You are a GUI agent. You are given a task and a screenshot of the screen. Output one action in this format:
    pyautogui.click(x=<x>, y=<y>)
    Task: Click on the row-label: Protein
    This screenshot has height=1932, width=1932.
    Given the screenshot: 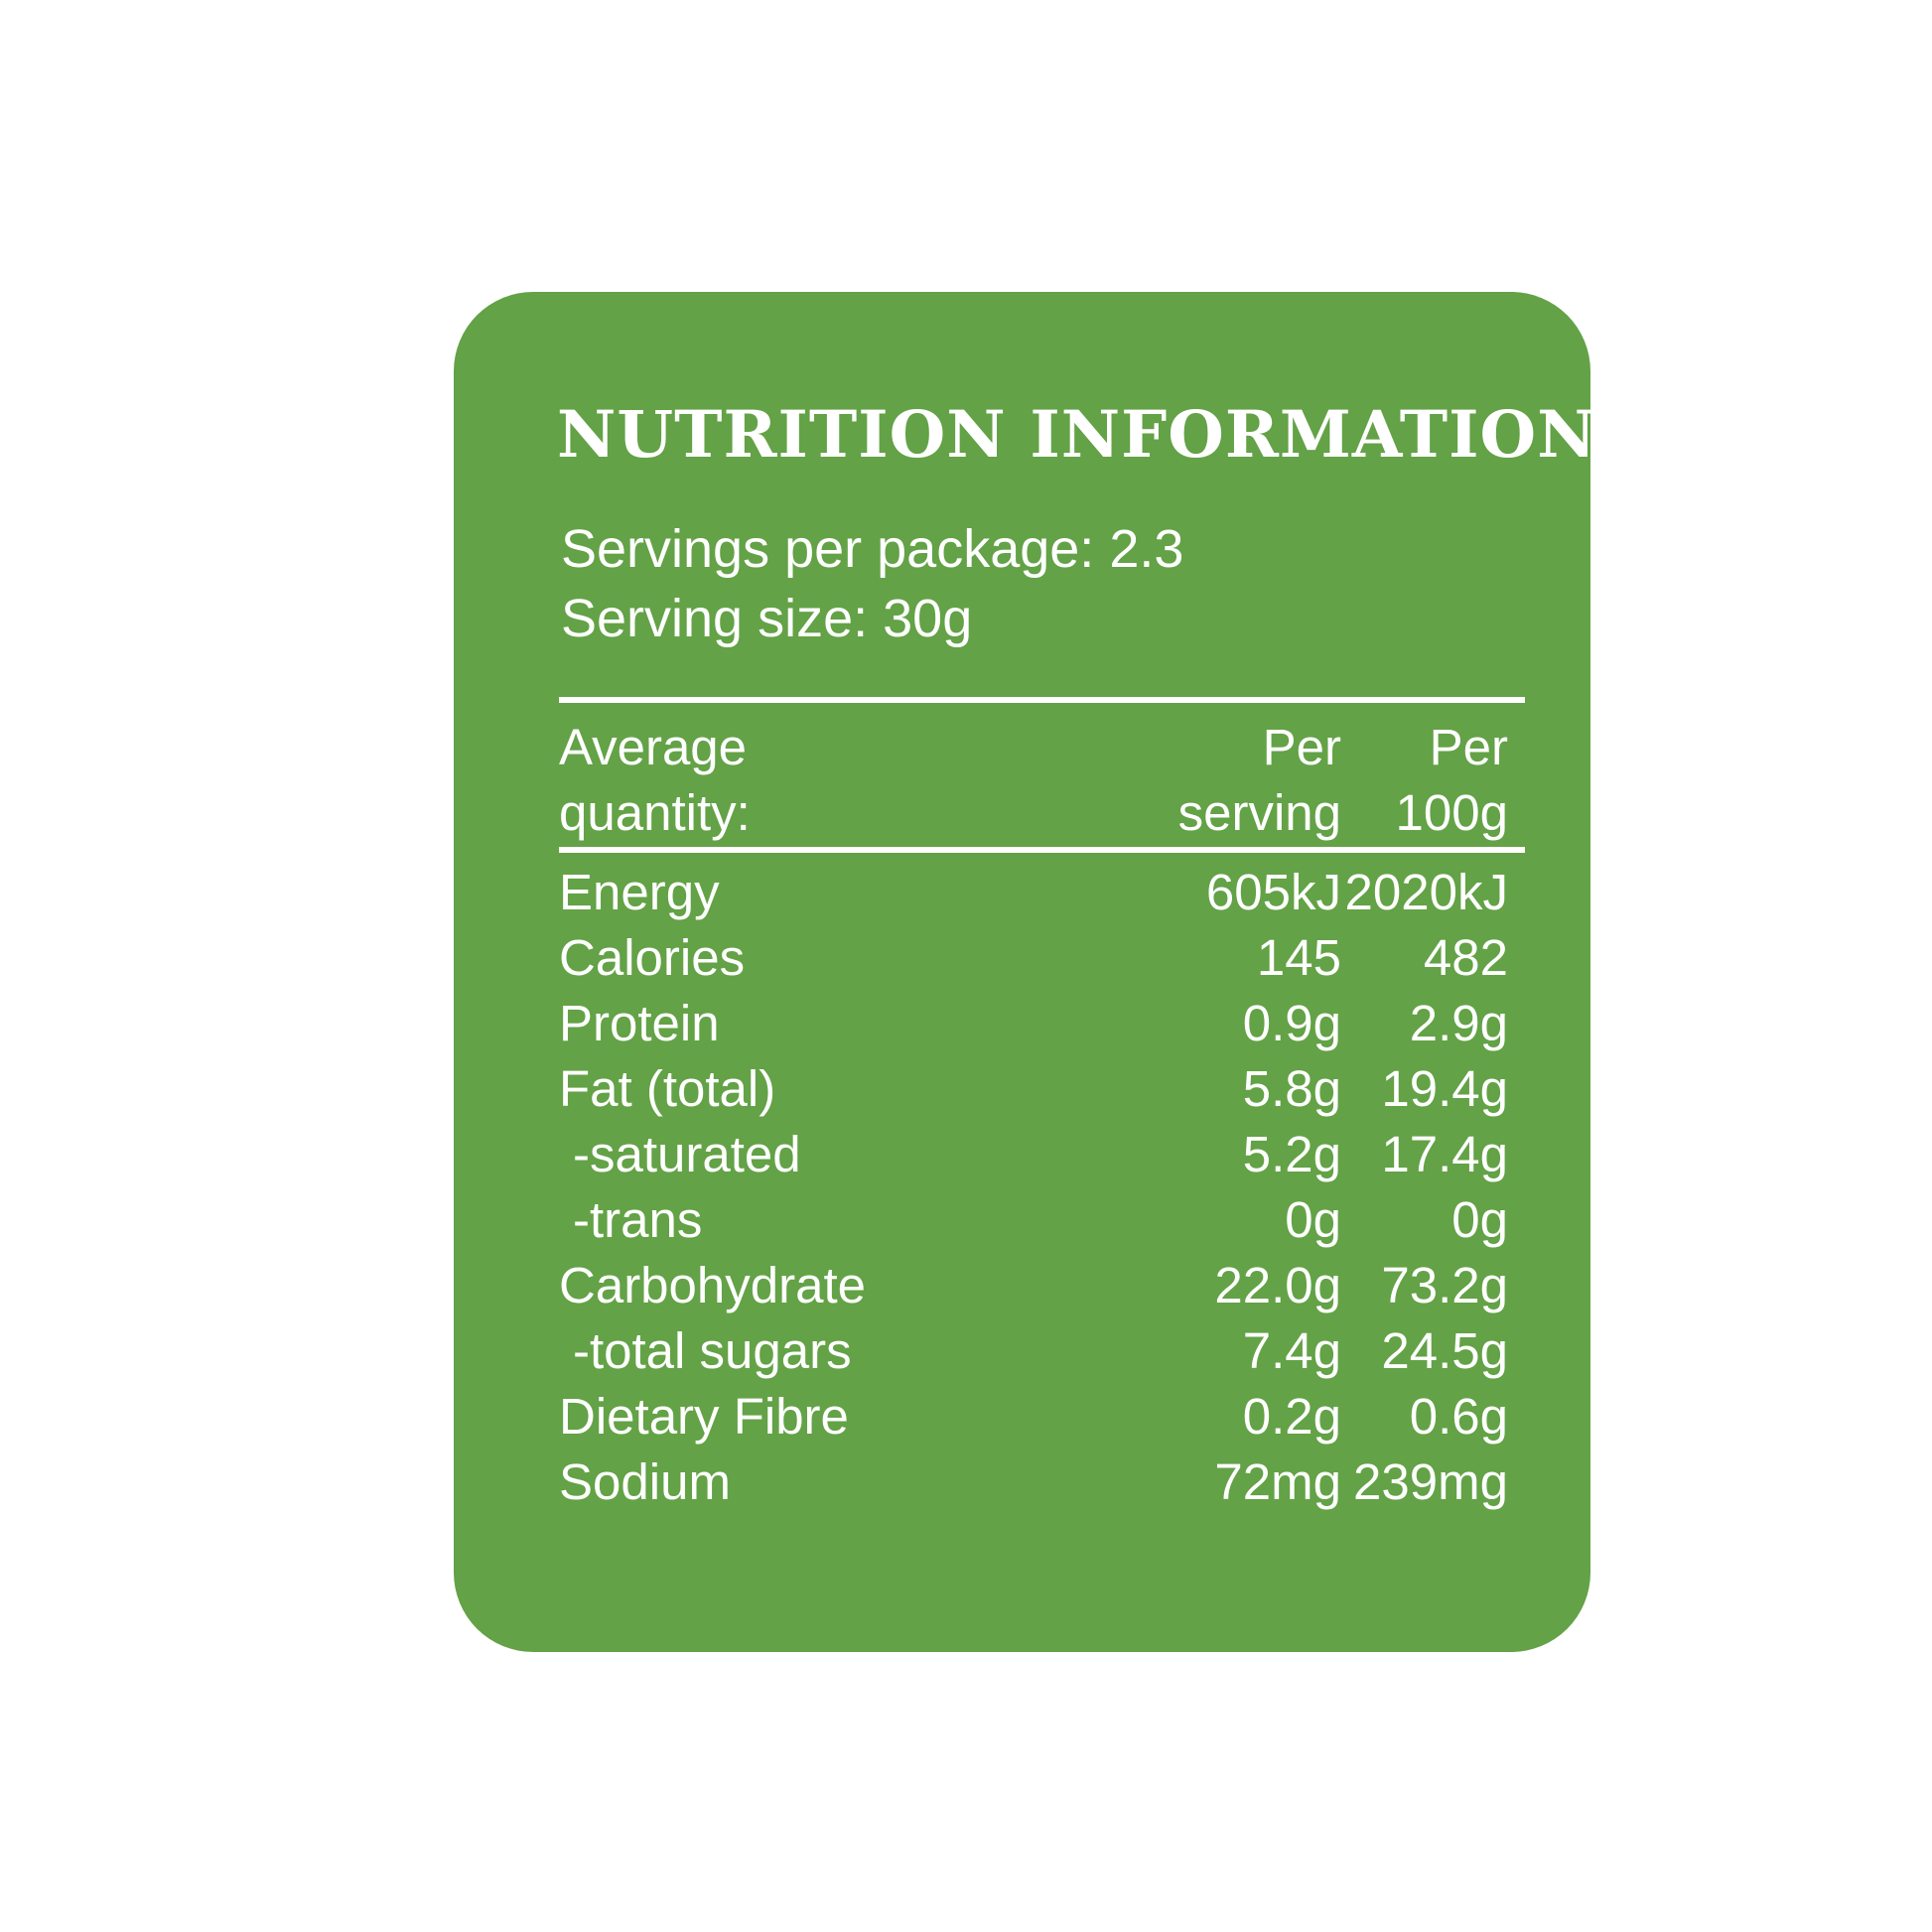 What is the action you would take?
    pyautogui.click(x=639, y=1023)
    